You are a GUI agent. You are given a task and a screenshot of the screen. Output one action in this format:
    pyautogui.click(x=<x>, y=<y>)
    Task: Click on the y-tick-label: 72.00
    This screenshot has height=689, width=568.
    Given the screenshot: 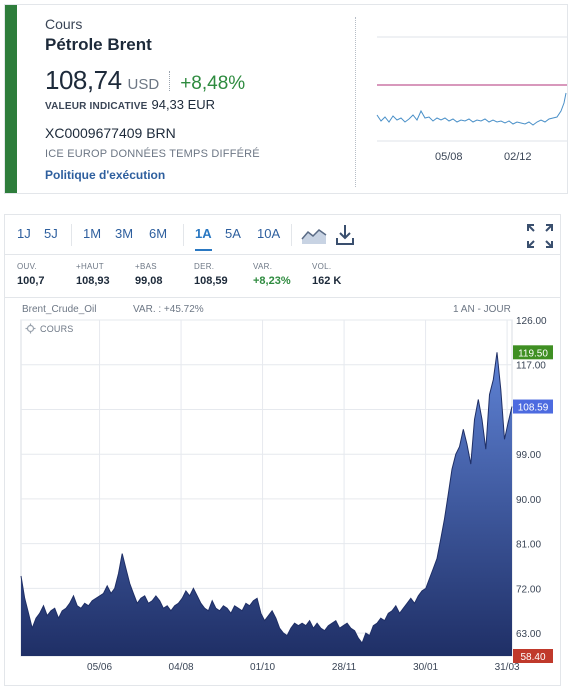 What is the action you would take?
    pyautogui.click(x=528, y=589)
    